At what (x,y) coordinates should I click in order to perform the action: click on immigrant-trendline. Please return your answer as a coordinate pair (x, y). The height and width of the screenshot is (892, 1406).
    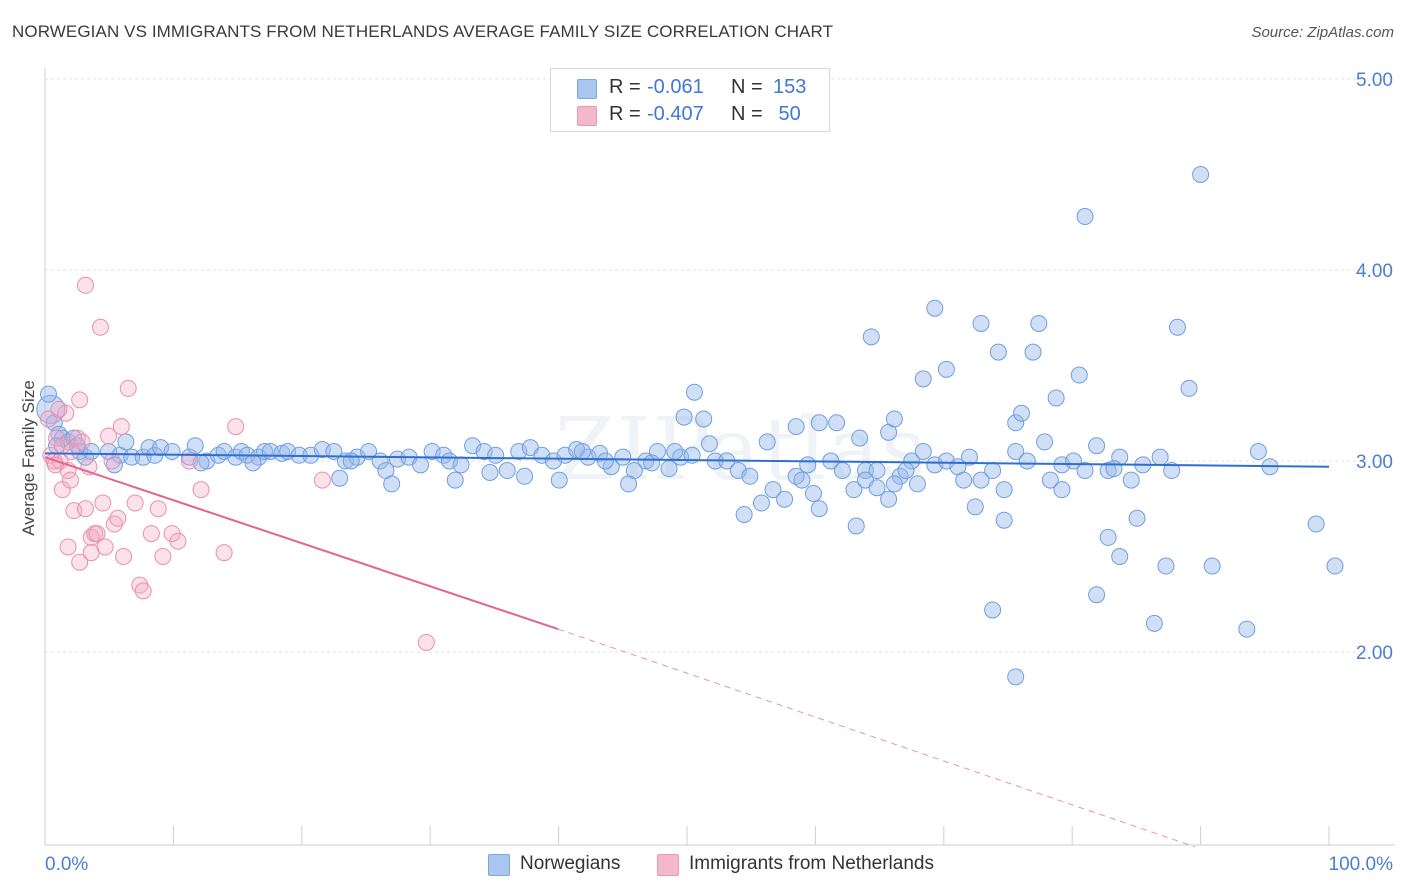
    Looking at the image, I should click on (301, 543).